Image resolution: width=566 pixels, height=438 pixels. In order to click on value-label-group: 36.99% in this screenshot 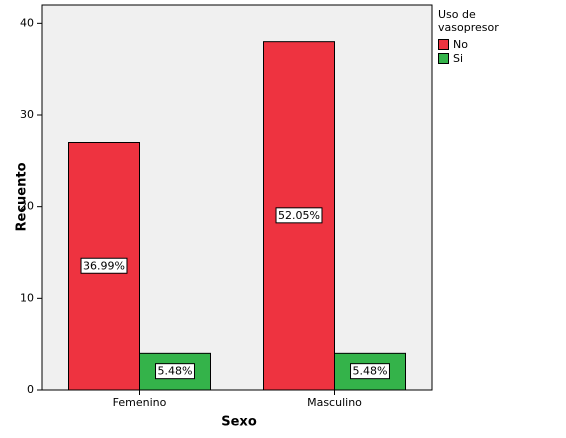, I will do `click(104, 265)`.